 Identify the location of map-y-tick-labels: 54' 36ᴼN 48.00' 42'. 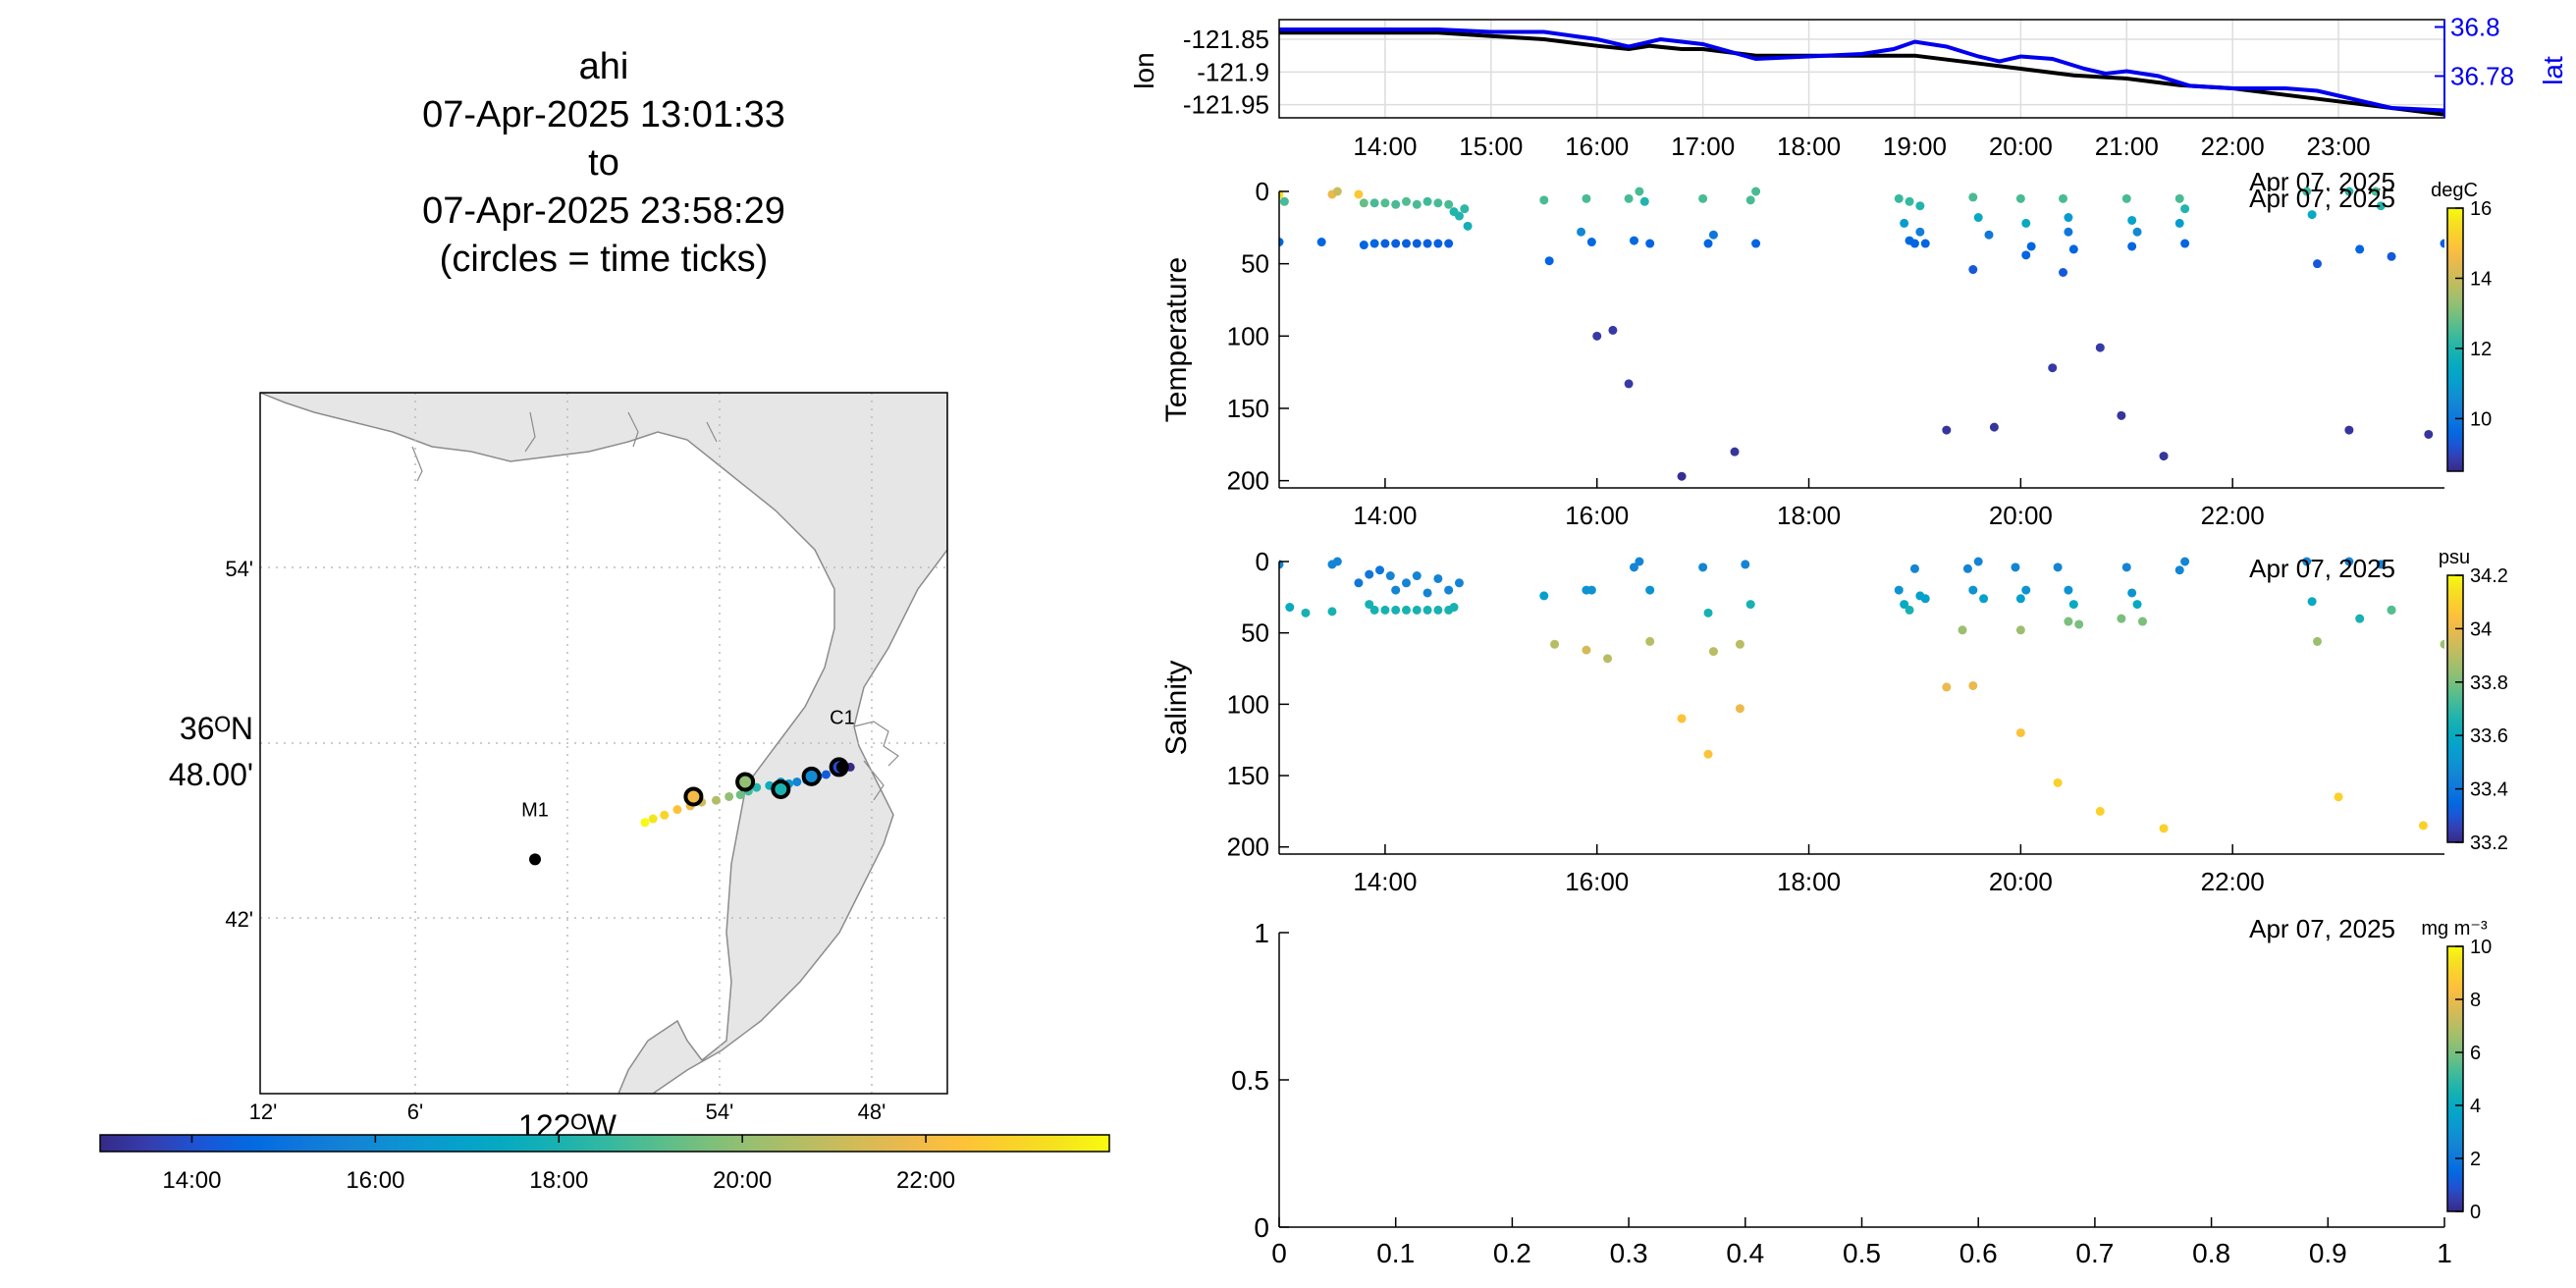
(211, 744).